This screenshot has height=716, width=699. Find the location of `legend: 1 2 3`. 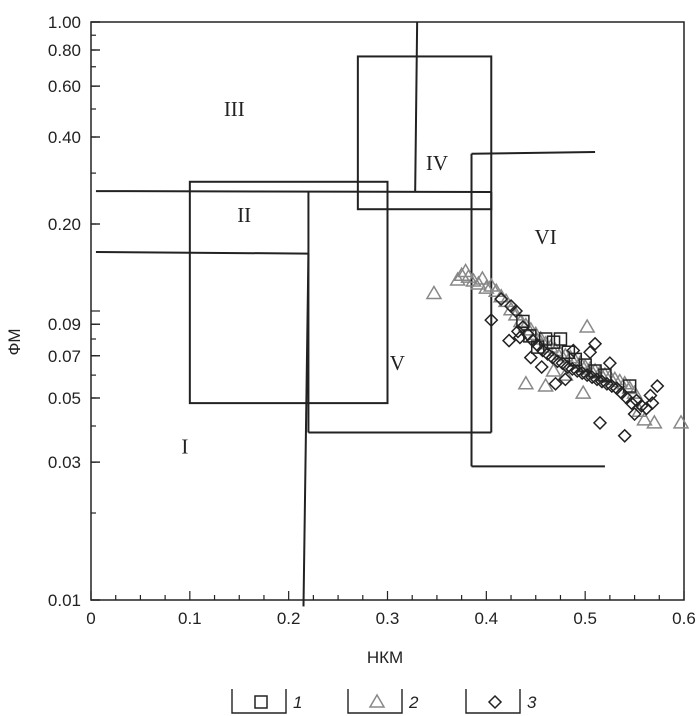

legend: 1 2 3 is located at coordinates (384, 701).